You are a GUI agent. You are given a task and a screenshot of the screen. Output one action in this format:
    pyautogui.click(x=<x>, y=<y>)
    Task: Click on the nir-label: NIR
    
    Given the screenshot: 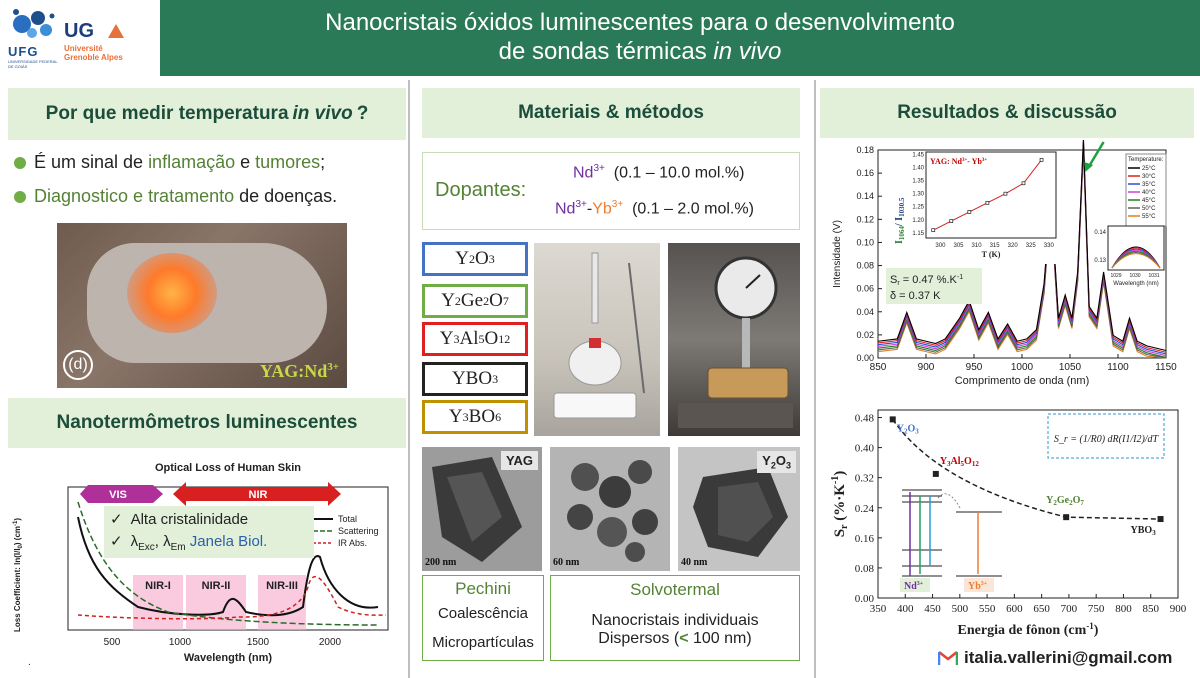 What is the action you would take?
    pyautogui.click(x=258, y=495)
    